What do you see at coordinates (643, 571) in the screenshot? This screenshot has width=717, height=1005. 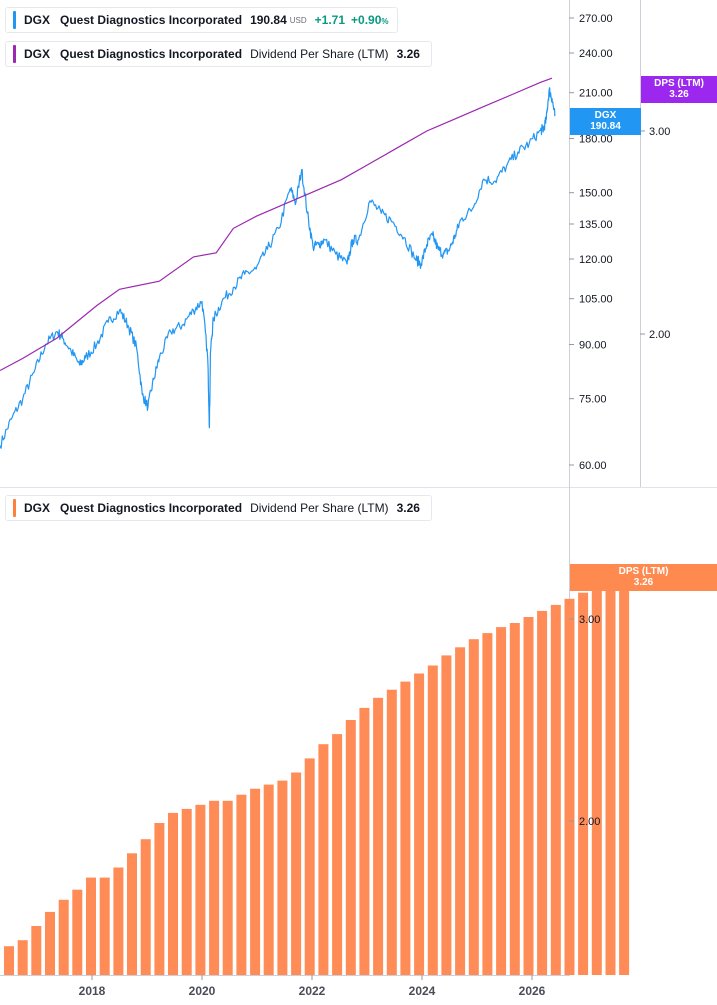 I see `dps-bottom-tag-label: DPS (LTM)` at bounding box center [643, 571].